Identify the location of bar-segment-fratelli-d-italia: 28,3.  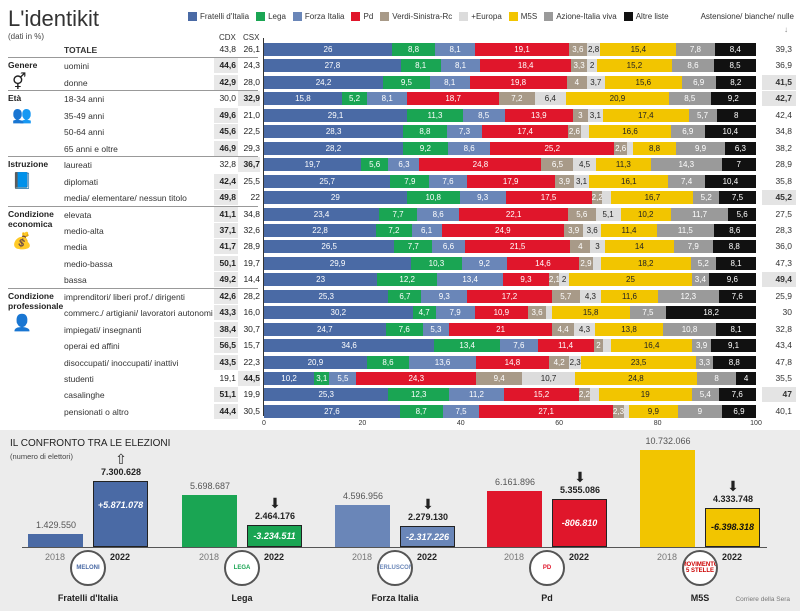
(334, 132).